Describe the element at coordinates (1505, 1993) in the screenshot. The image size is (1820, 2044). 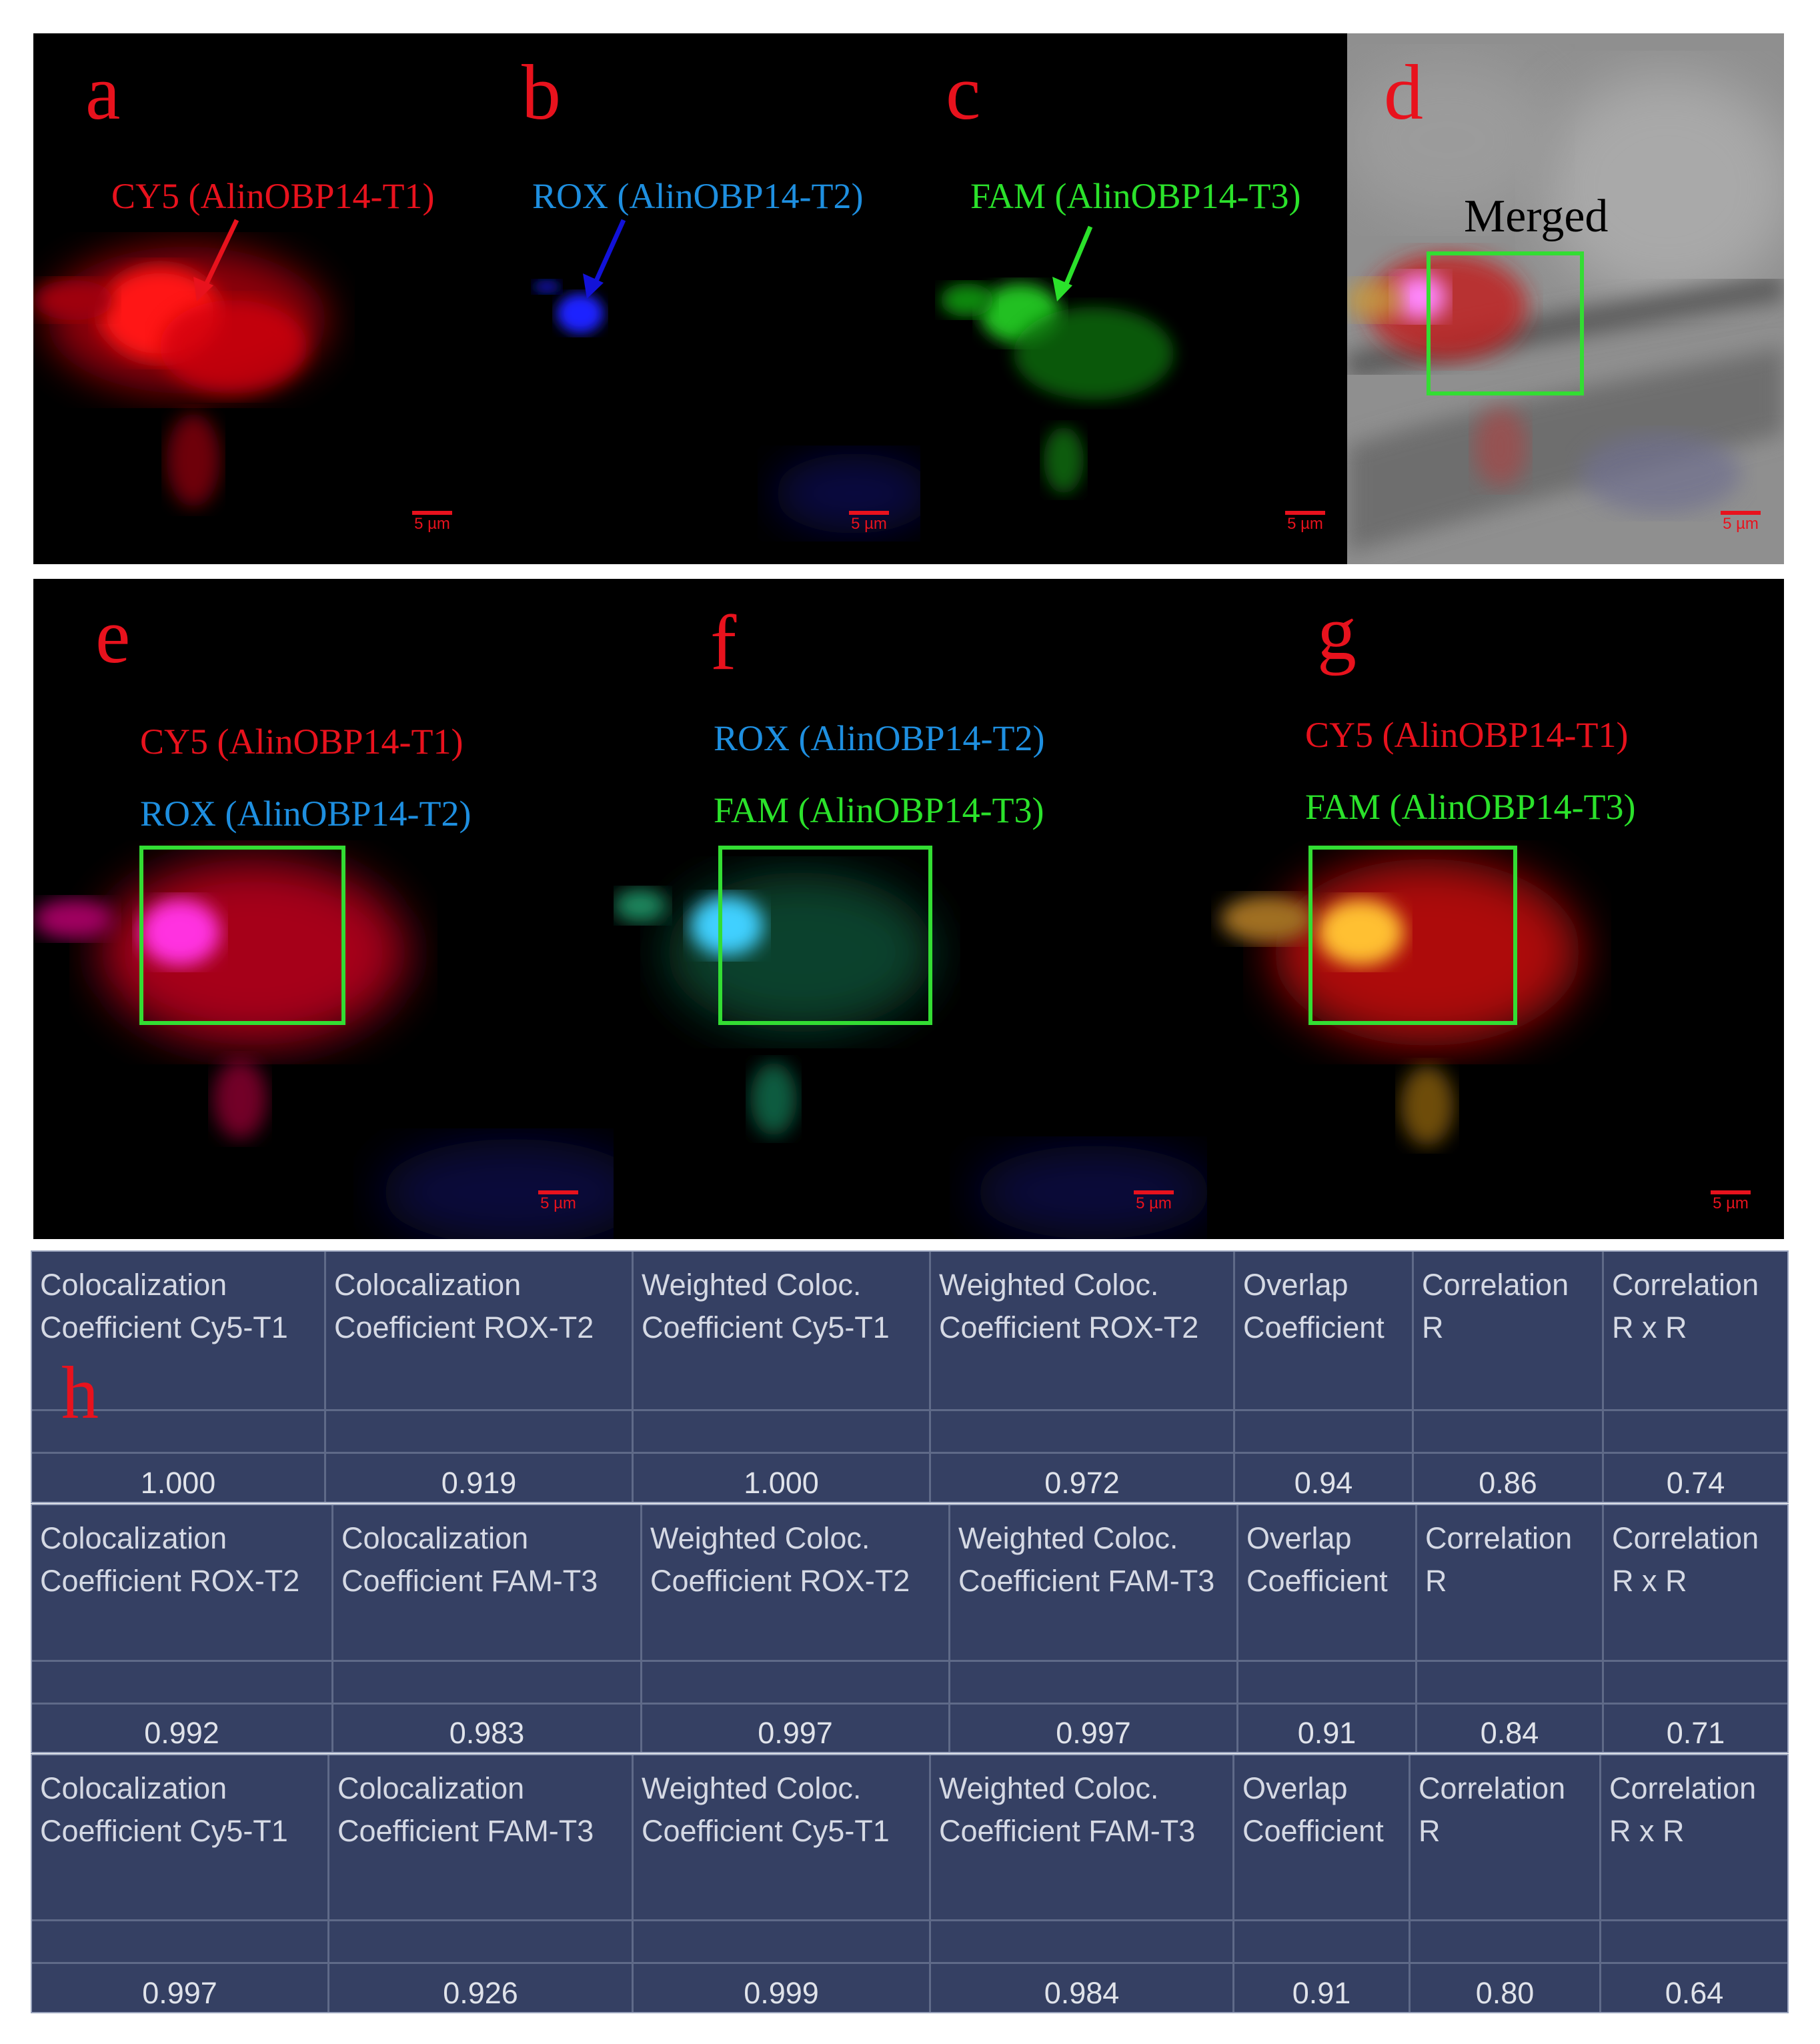
I see `value-cell: 0.80` at that location.